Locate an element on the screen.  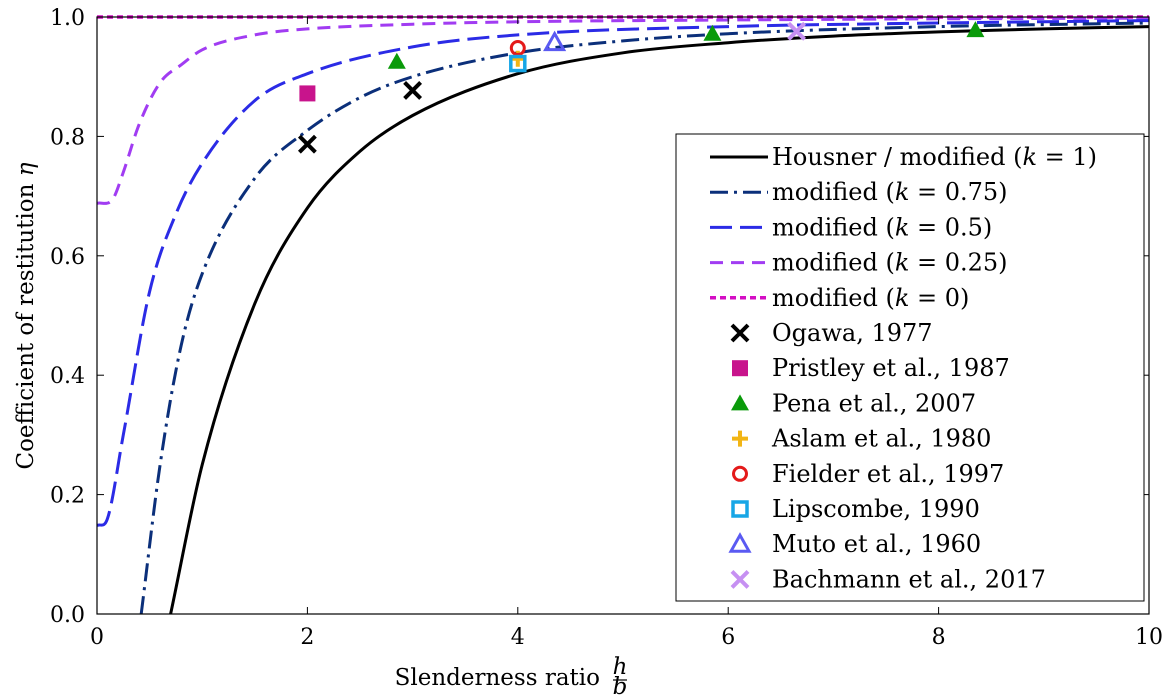
legend-marker-5-shape is located at coordinates (740, 333).